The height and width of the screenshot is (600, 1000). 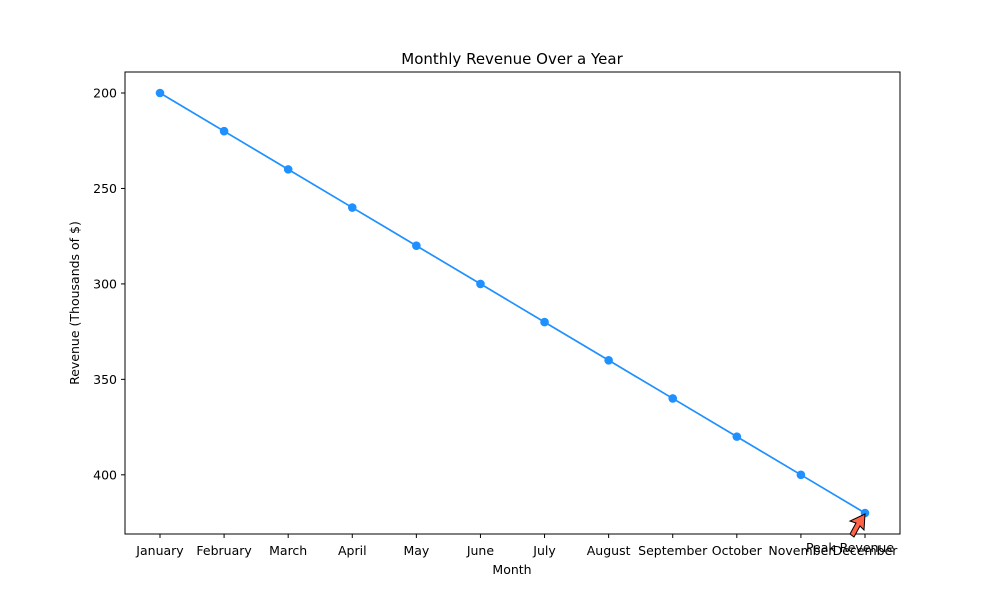 What do you see at coordinates (105, 474) in the screenshot?
I see `y-tick-label: 400` at bounding box center [105, 474].